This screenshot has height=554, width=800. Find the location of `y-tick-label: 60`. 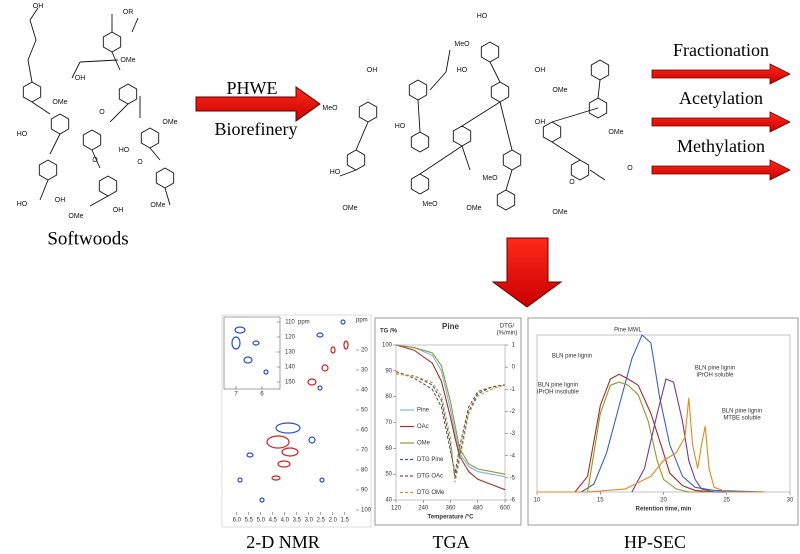

y-tick-label: 60 is located at coordinates (388, 449).